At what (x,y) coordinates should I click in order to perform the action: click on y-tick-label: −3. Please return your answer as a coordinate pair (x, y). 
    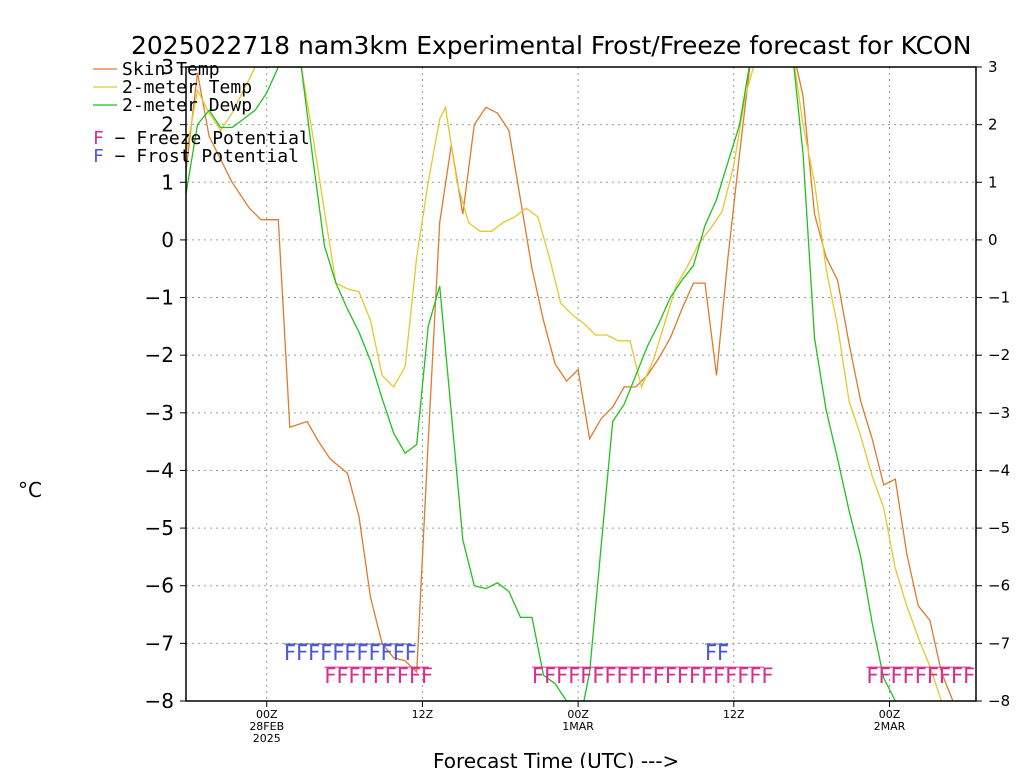
    Looking at the image, I should click on (159, 413).